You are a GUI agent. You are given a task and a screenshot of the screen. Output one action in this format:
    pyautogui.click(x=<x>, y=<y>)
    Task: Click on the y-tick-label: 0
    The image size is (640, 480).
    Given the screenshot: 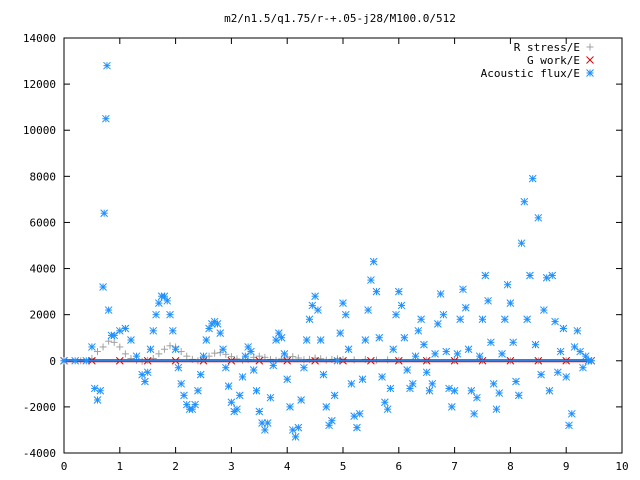 What is the action you would take?
    pyautogui.click(x=52, y=361)
    